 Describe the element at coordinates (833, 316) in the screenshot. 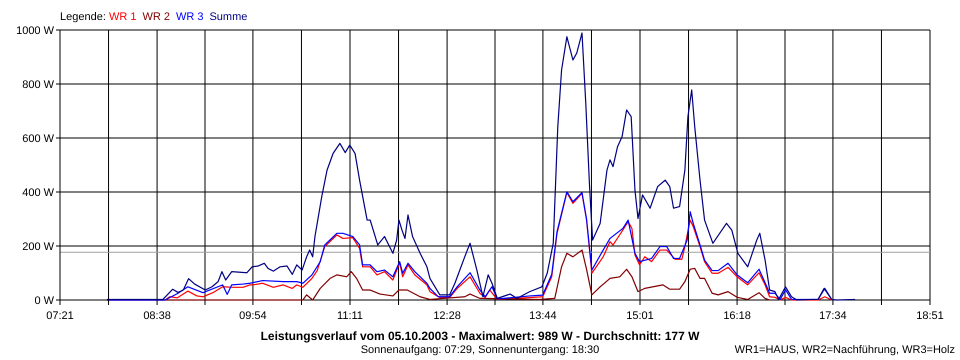

I see `x-tick-label: 17:34` at that location.